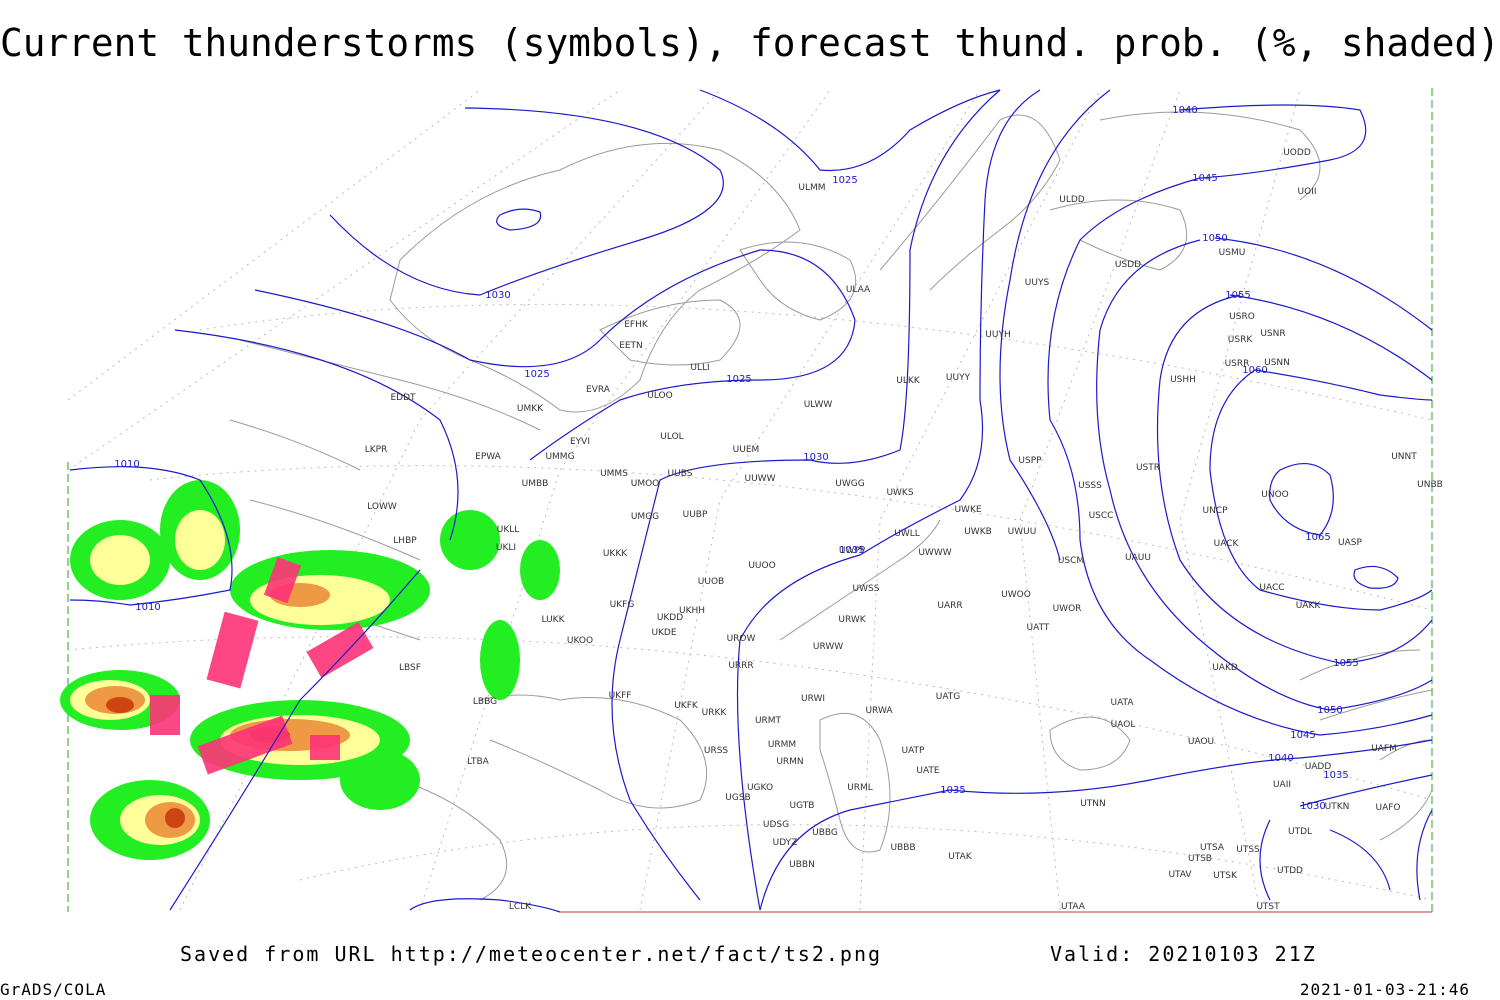 The height and width of the screenshot is (1000, 1500). I want to click on station-code: URSS, so click(716, 751).